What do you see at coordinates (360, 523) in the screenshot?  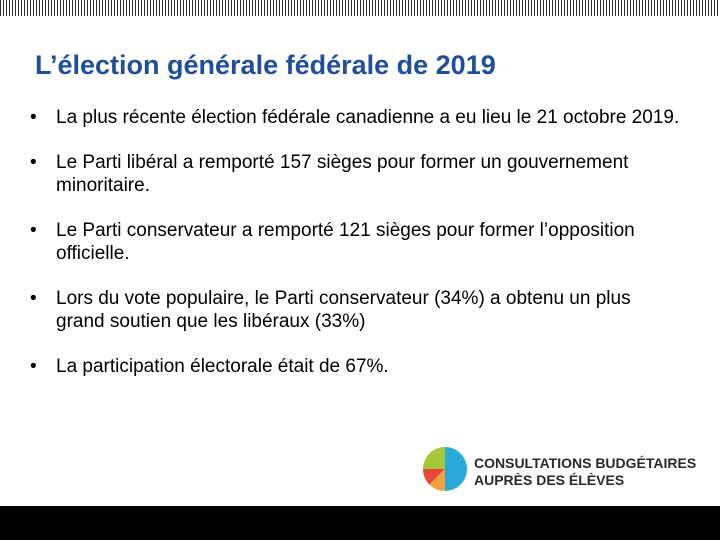 I see `bottom-bar` at bounding box center [360, 523].